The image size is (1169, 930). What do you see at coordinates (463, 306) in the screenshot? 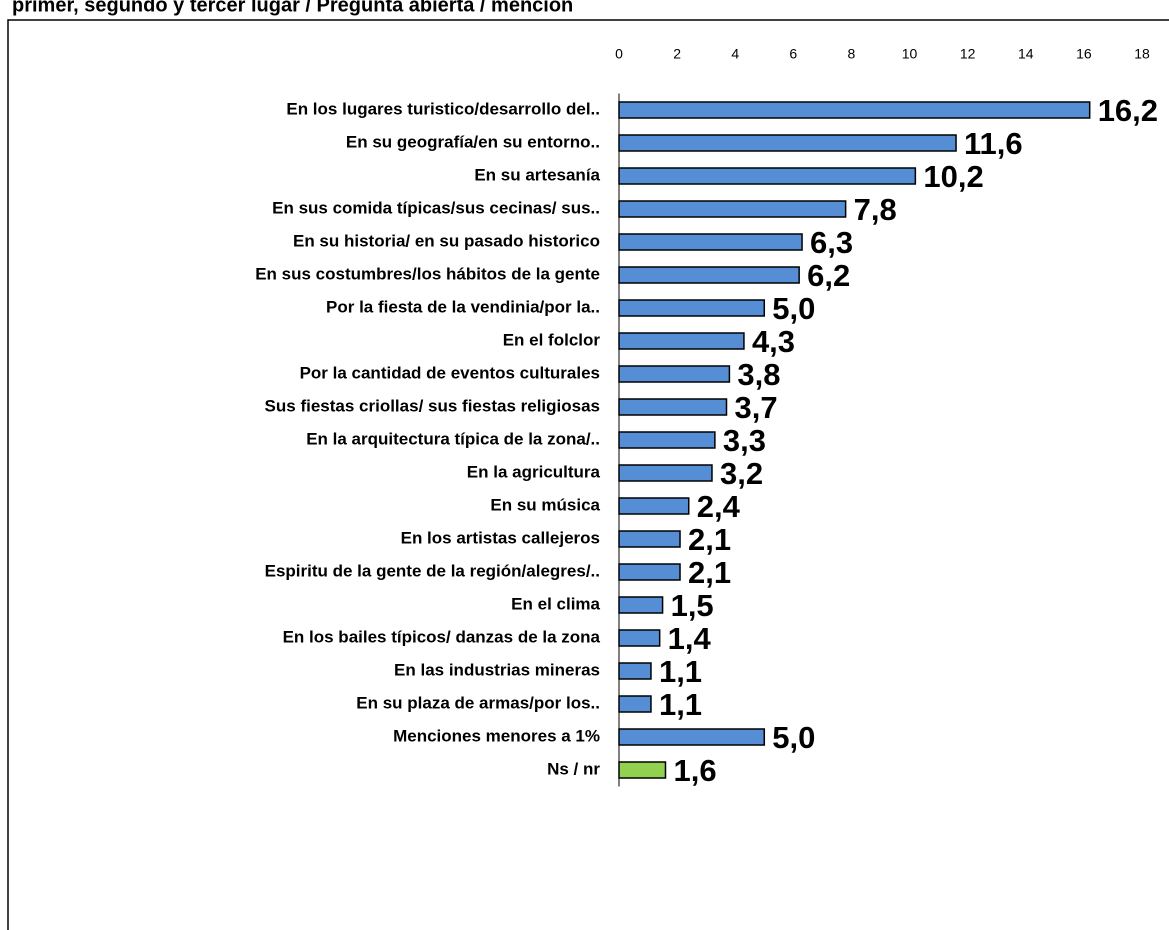
I see `category-label: Por la fiesta de la vendinia/por la..` at bounding box center [463, 306].